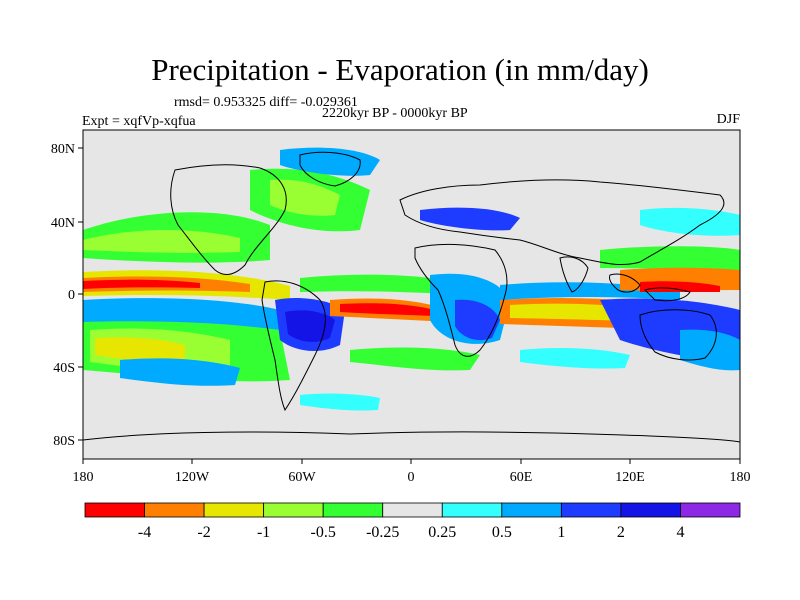 The height and width of the screenshot is (600, 800). What do you see at coordinates (395, 113) in the screenshot?
I see `time-period-label: 2220kyr BP - 0000kyr BP` at bounding box center [395, 113].